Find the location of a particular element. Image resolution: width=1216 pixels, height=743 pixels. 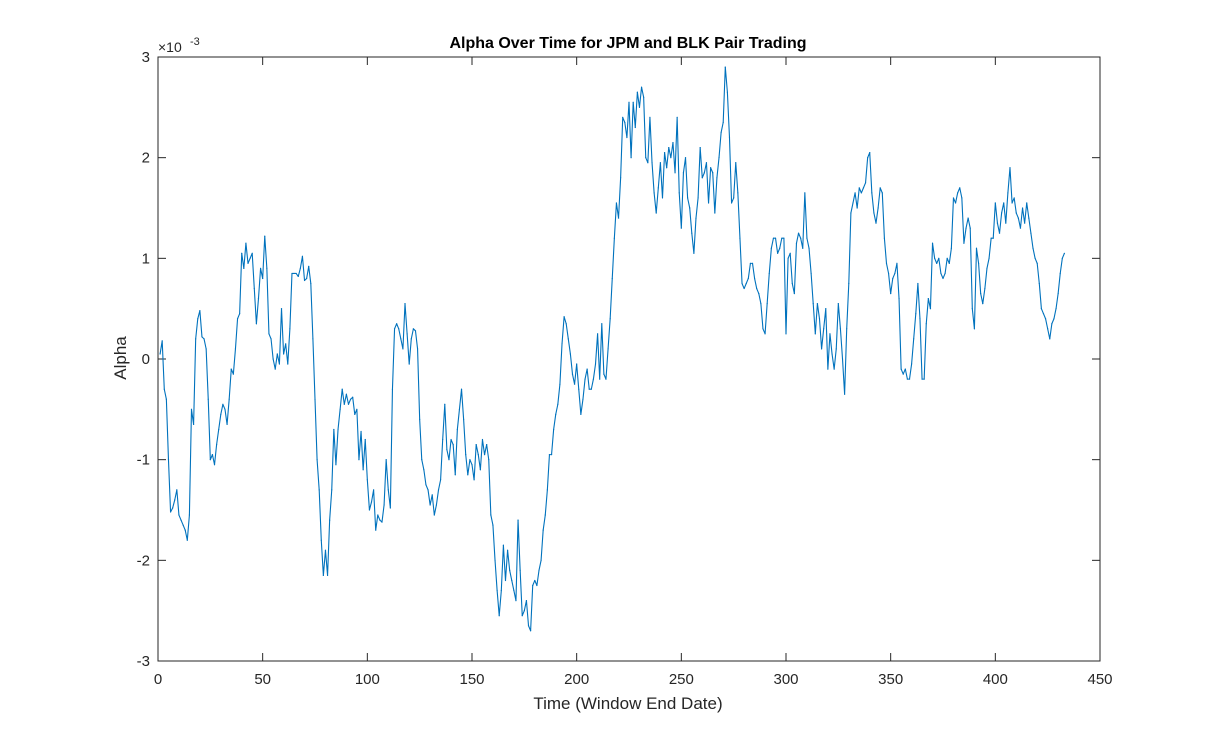

y-axis-label: Alpha is located at coordinates (120, 358).